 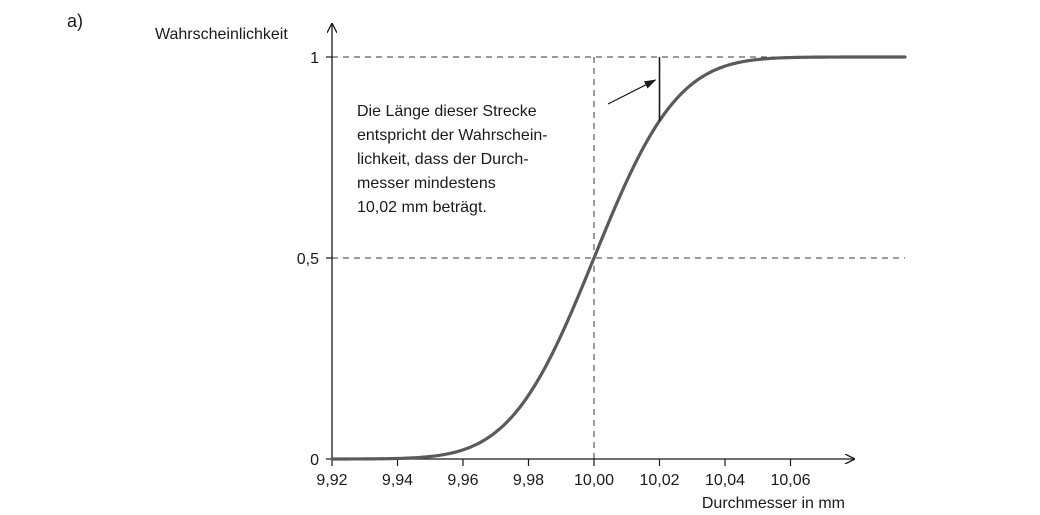 What do you see at coordinates (75, 21) in the screenshot?
I see `part-label: a)` at bounding box center [75, 21].